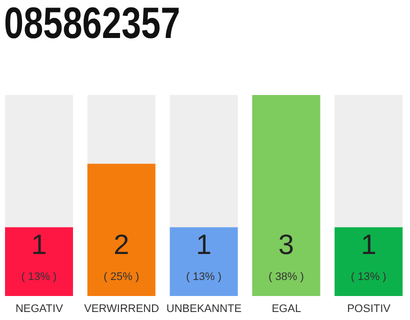 The width and height of the screenshot is (410, 320). What do you see at coordinates (287, 308) in the screenshot?
I see `x-tick-label: EGAL` at bounding box center [287, 308].